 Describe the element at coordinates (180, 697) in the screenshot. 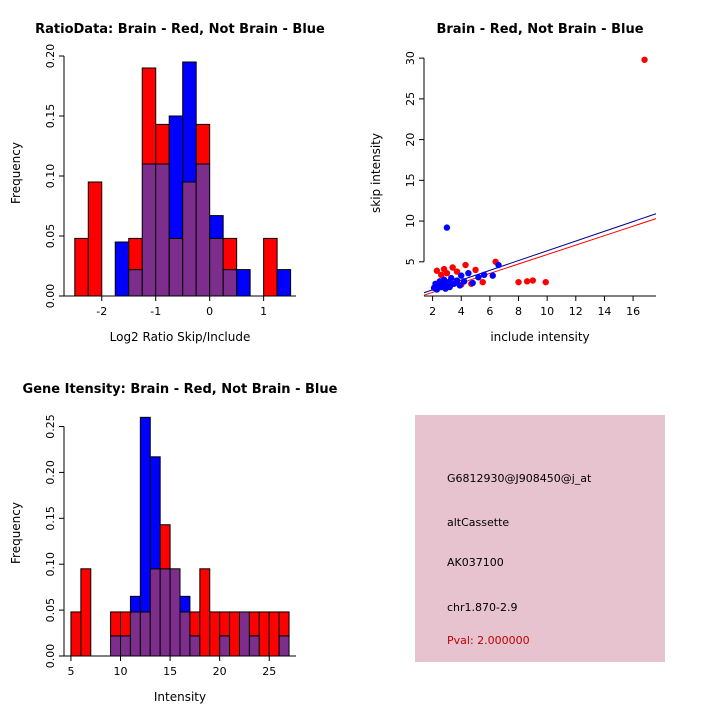

I see `gene-intensity-x-label: Intensity` at that location.